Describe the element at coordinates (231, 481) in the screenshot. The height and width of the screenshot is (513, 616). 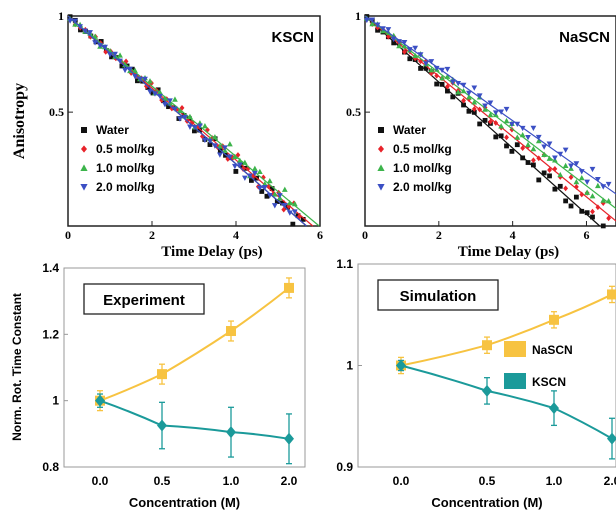
I see `x-tick-label: 1.0` at that location.